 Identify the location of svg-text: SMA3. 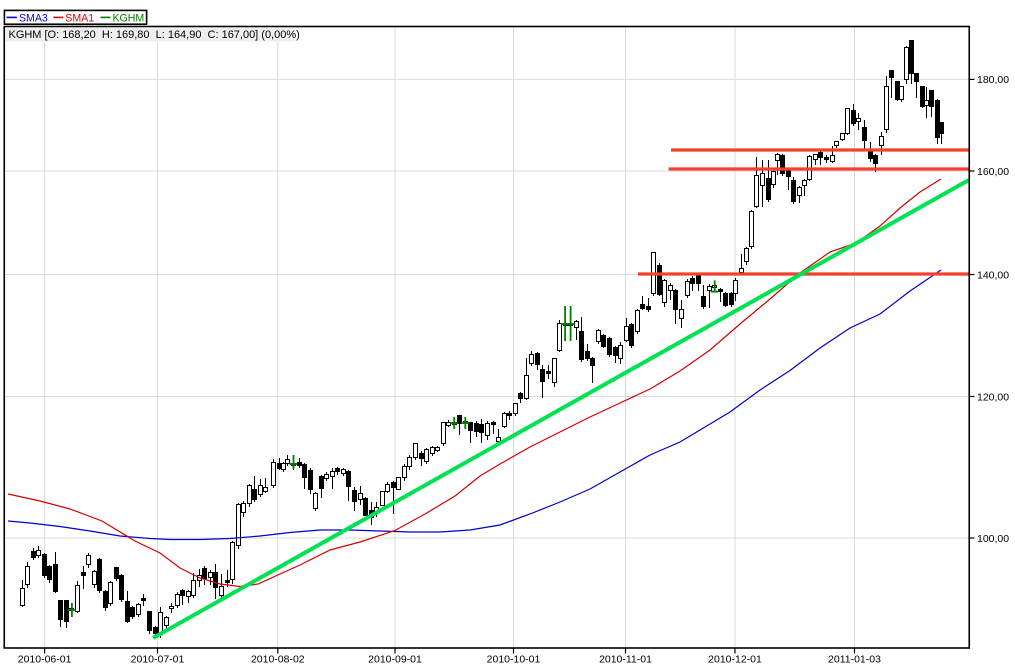
(33, 18).